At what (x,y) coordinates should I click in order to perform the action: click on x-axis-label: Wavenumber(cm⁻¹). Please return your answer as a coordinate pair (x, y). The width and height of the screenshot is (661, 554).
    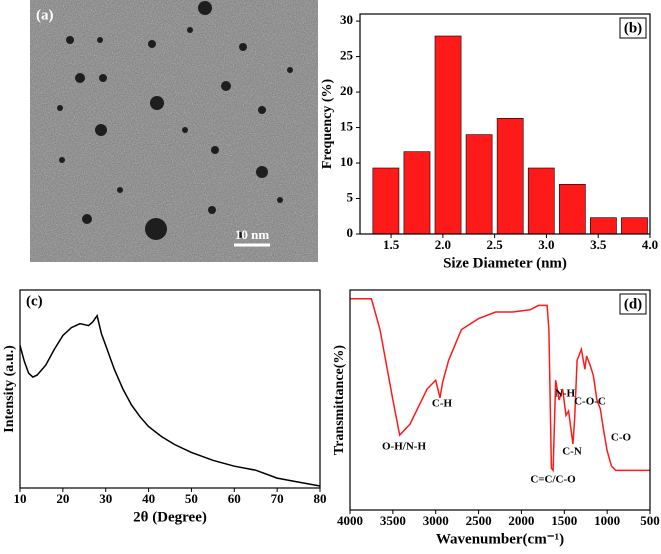
    Looking at the image, I should click on (500, 539).